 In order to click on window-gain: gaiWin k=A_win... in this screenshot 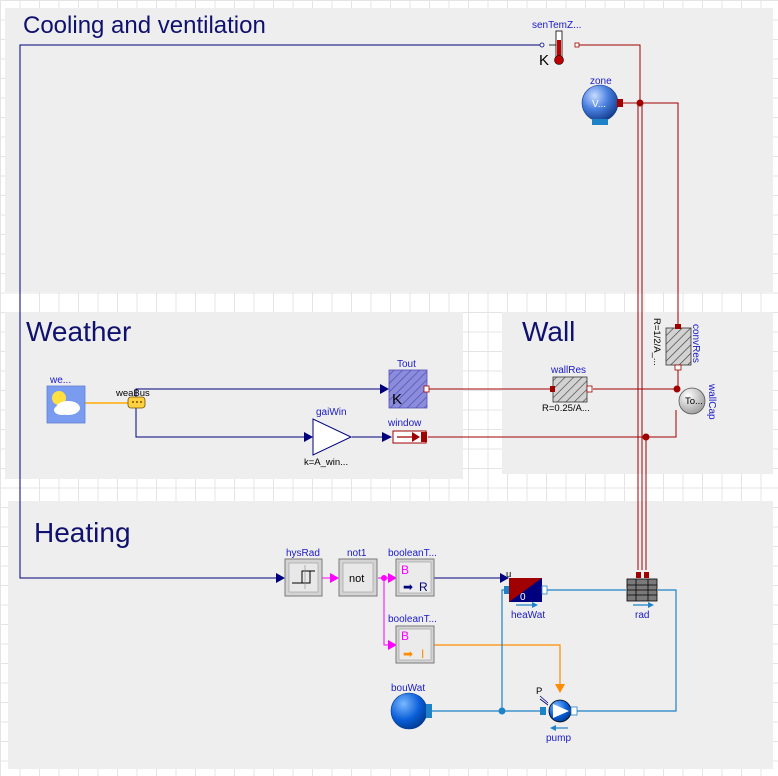, I will do `click(328, 437)`.